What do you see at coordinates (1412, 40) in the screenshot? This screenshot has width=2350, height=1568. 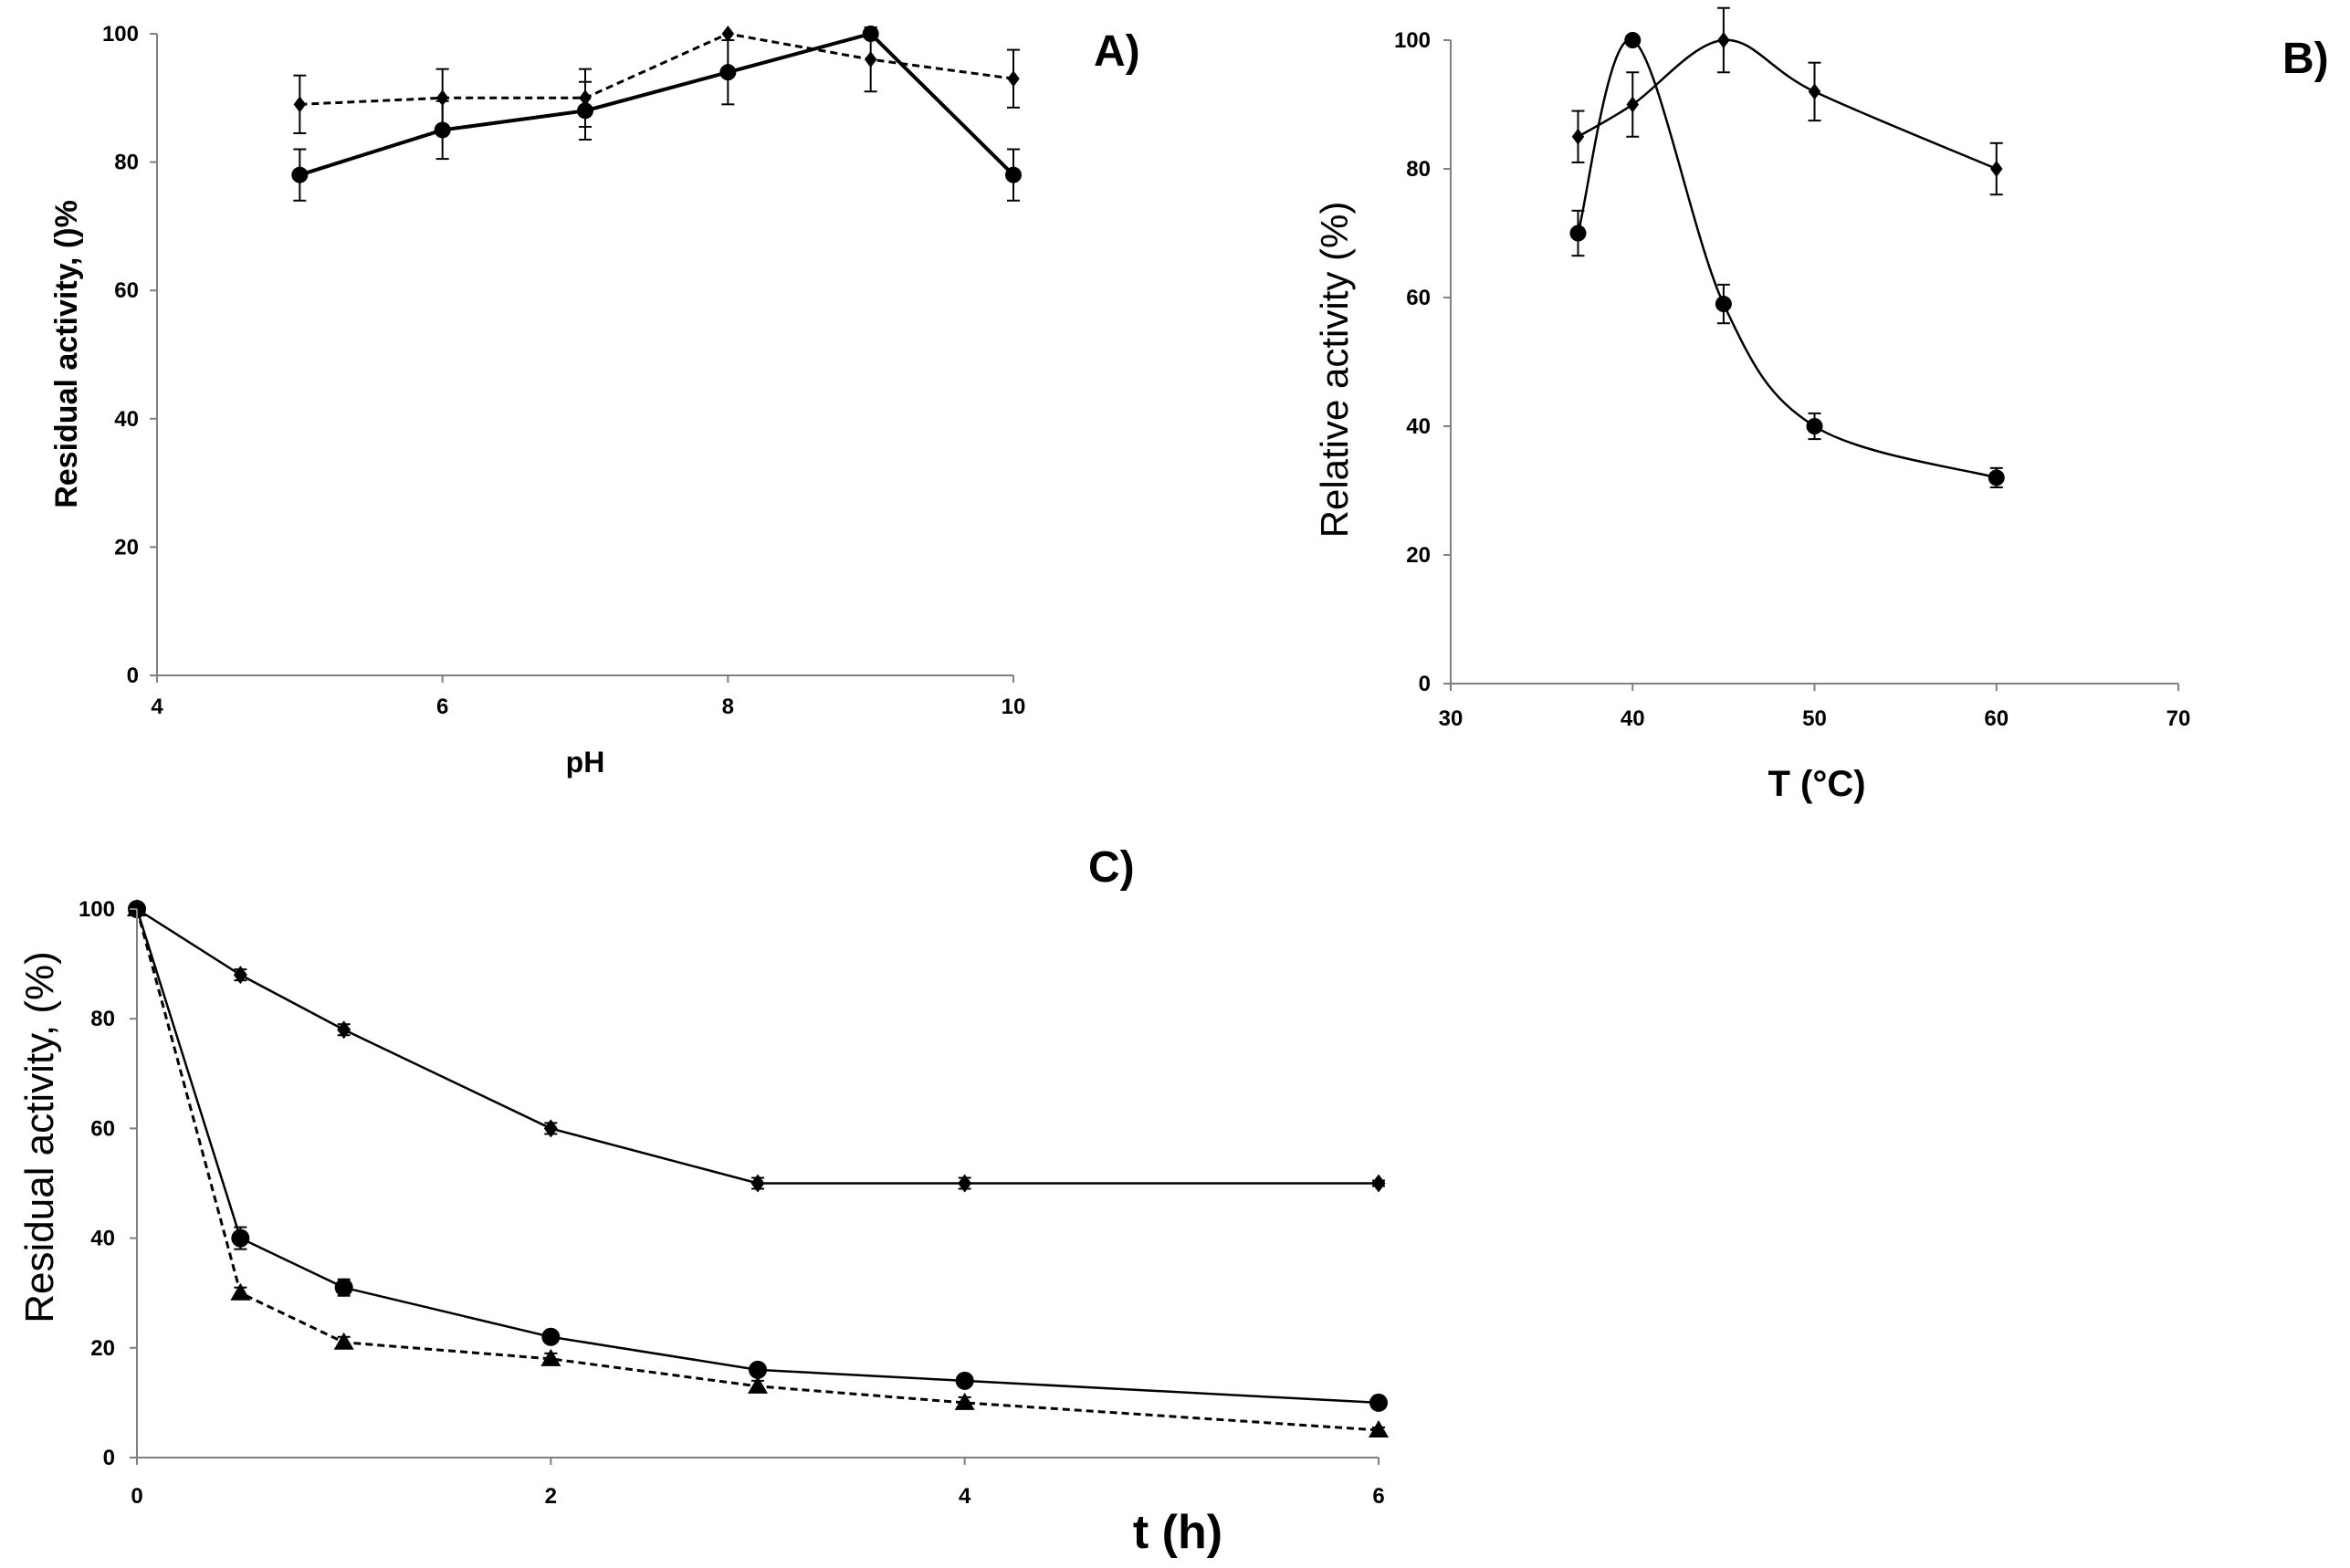 I see `panel-b-y-tick-label: 100` at bounding box center [1412, 40].